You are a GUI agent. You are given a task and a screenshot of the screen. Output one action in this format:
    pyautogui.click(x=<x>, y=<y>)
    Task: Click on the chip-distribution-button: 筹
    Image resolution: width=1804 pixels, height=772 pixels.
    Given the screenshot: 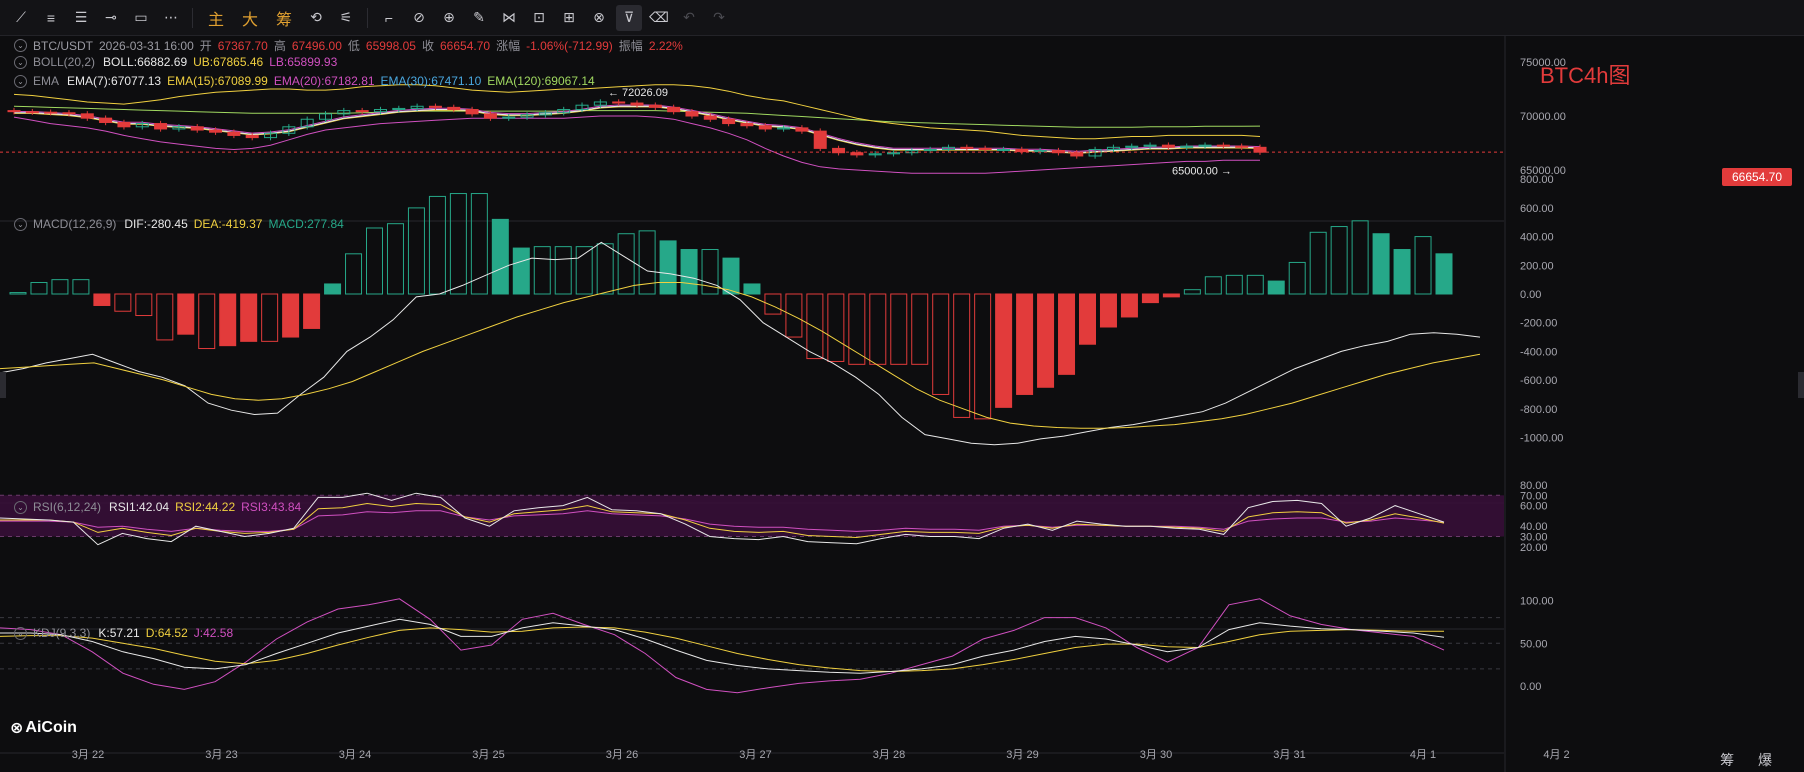 What is the action you would take?
    pyautogui.click(x=283, y=20)
    